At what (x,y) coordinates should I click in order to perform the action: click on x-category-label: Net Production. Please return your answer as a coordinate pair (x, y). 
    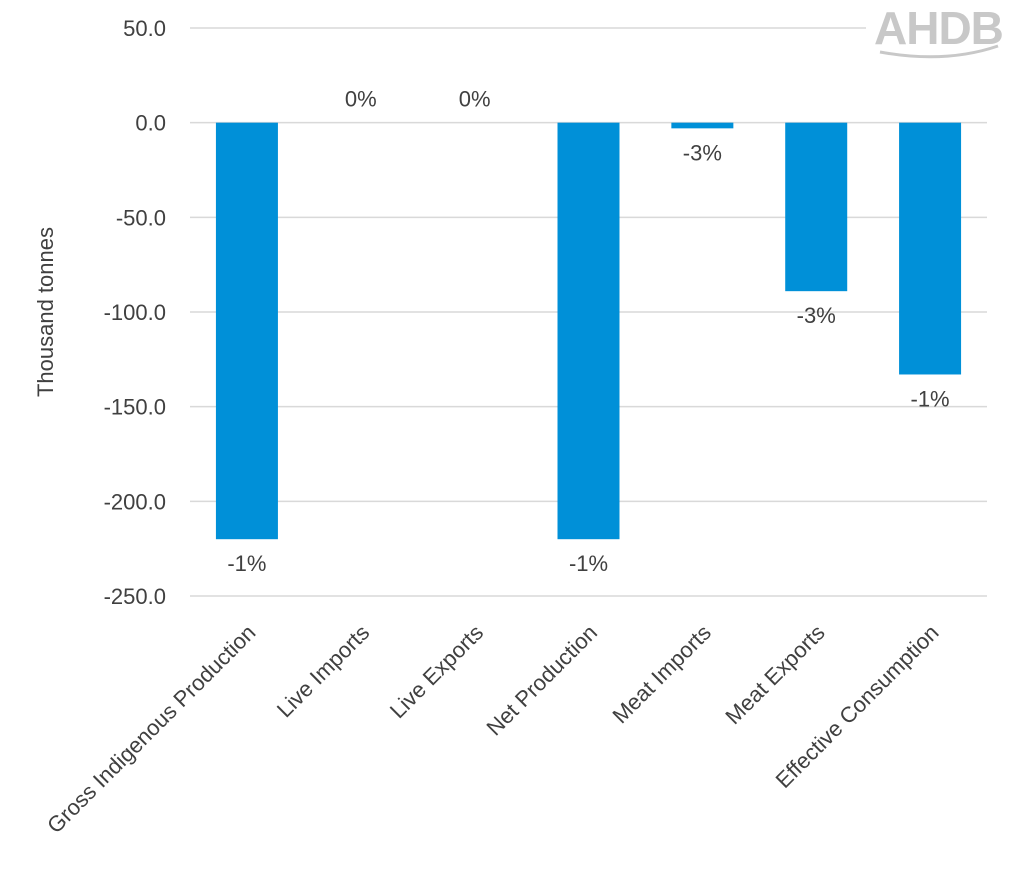
    Looking at the image, I should click on (541, 680).